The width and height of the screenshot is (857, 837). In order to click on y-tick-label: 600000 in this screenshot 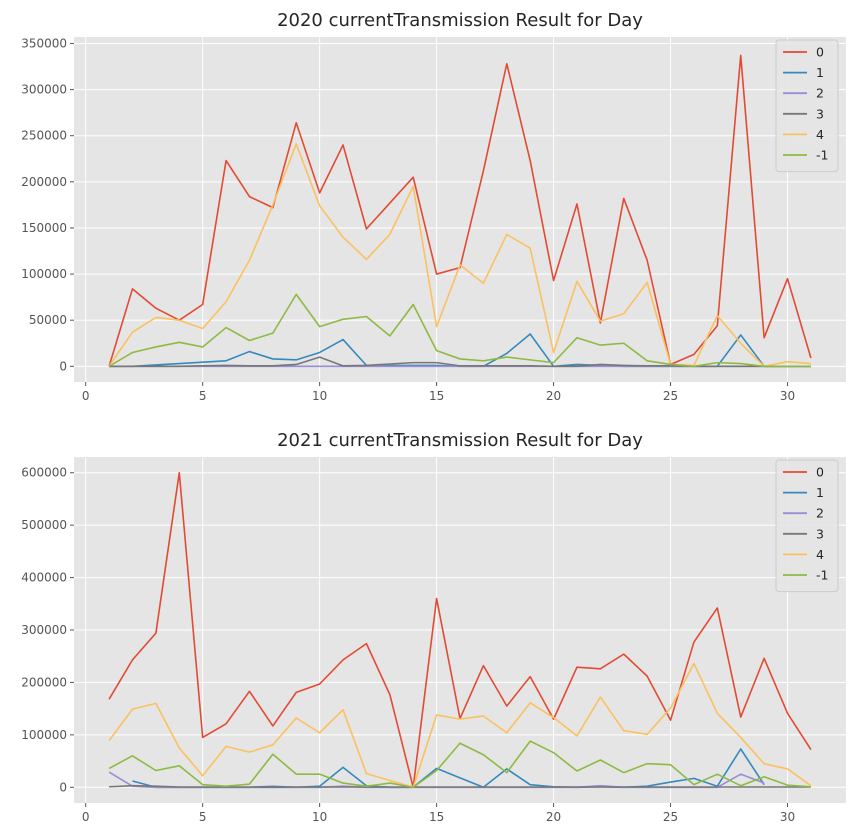, I will do `click(44, 473)`.